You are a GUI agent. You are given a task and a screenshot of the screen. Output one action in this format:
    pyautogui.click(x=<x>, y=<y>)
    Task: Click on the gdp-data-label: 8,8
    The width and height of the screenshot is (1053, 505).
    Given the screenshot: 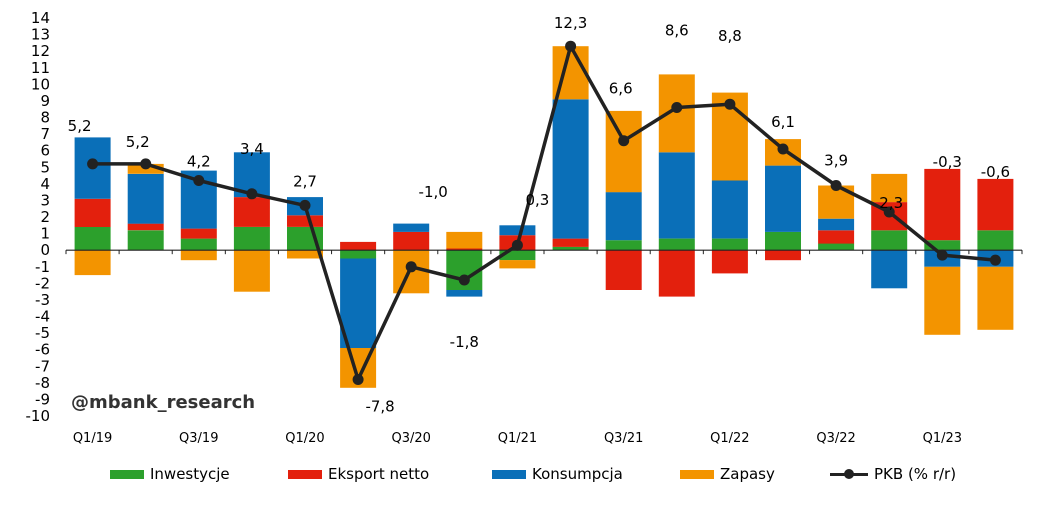 What is the action you would take?
    pyautogui.click(x=730, y=36)
    